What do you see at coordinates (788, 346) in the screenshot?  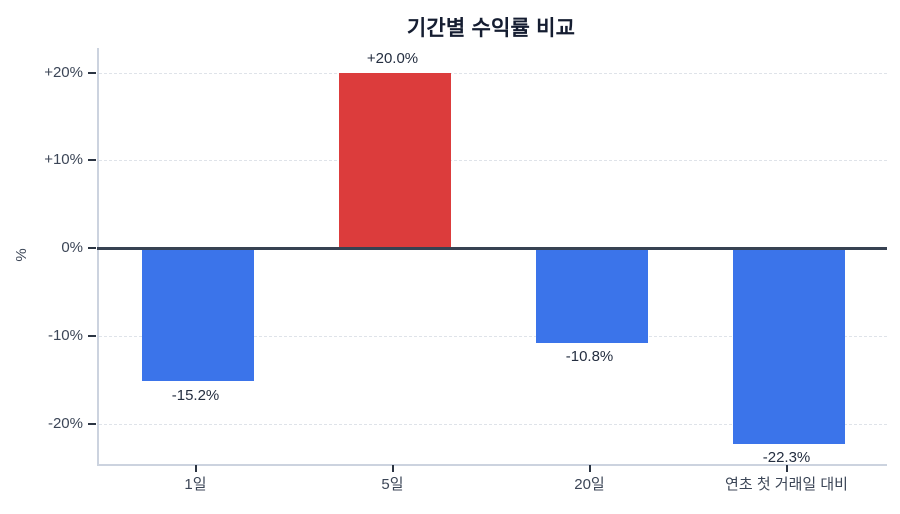 I see `bar-ytd` at bounding box center [788, 346].